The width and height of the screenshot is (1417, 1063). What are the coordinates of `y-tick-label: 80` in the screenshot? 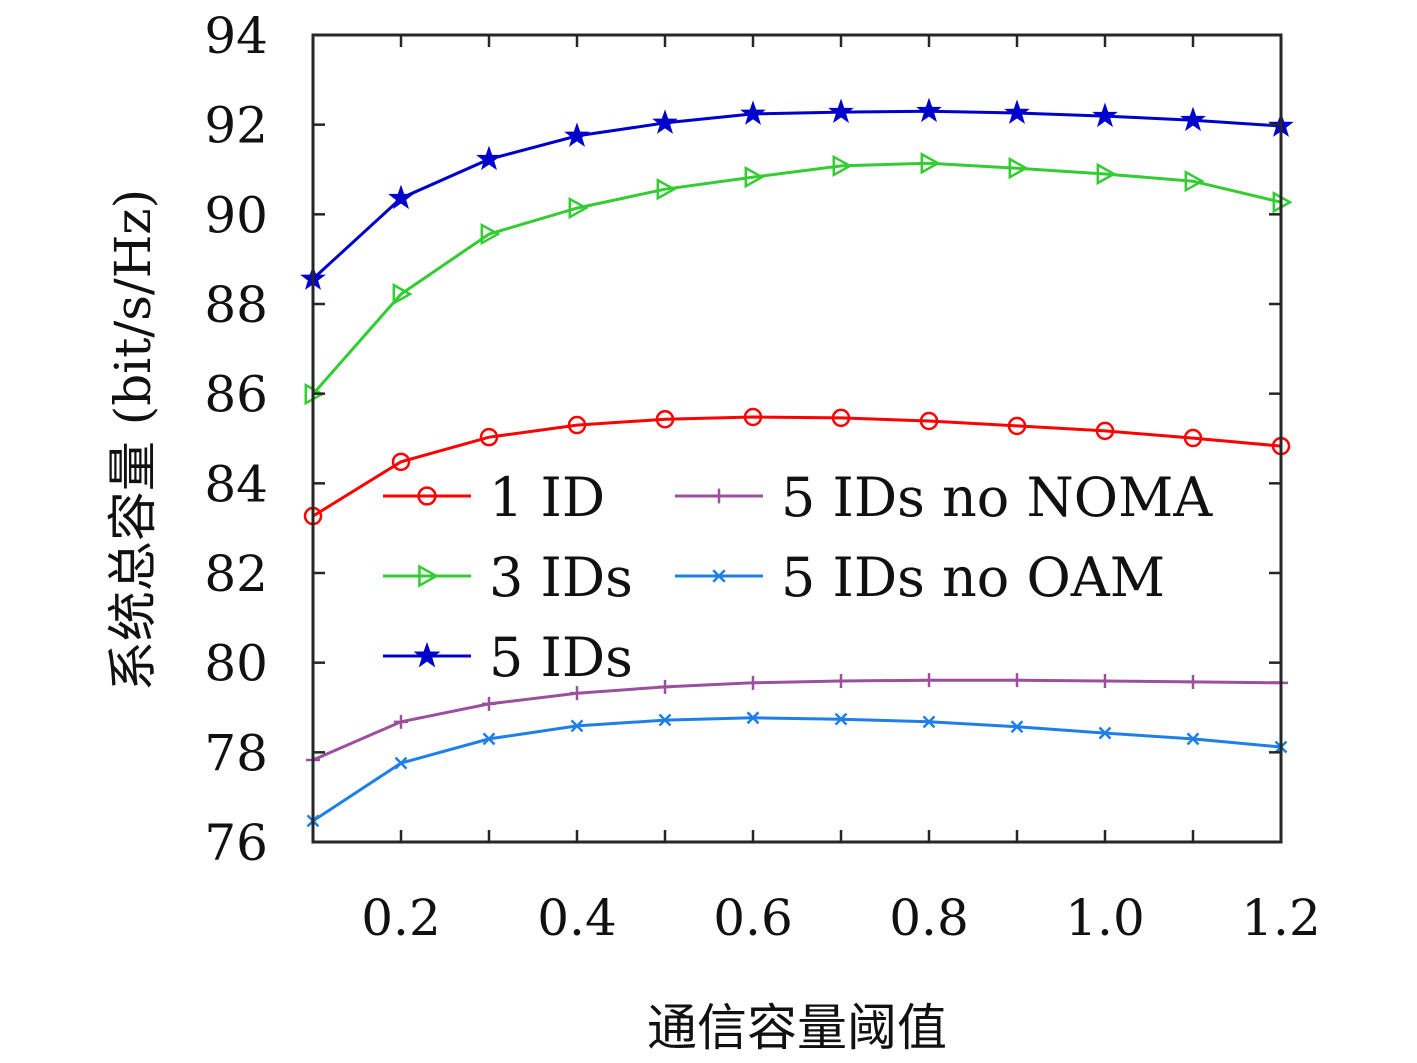 It's located at (236, 664).